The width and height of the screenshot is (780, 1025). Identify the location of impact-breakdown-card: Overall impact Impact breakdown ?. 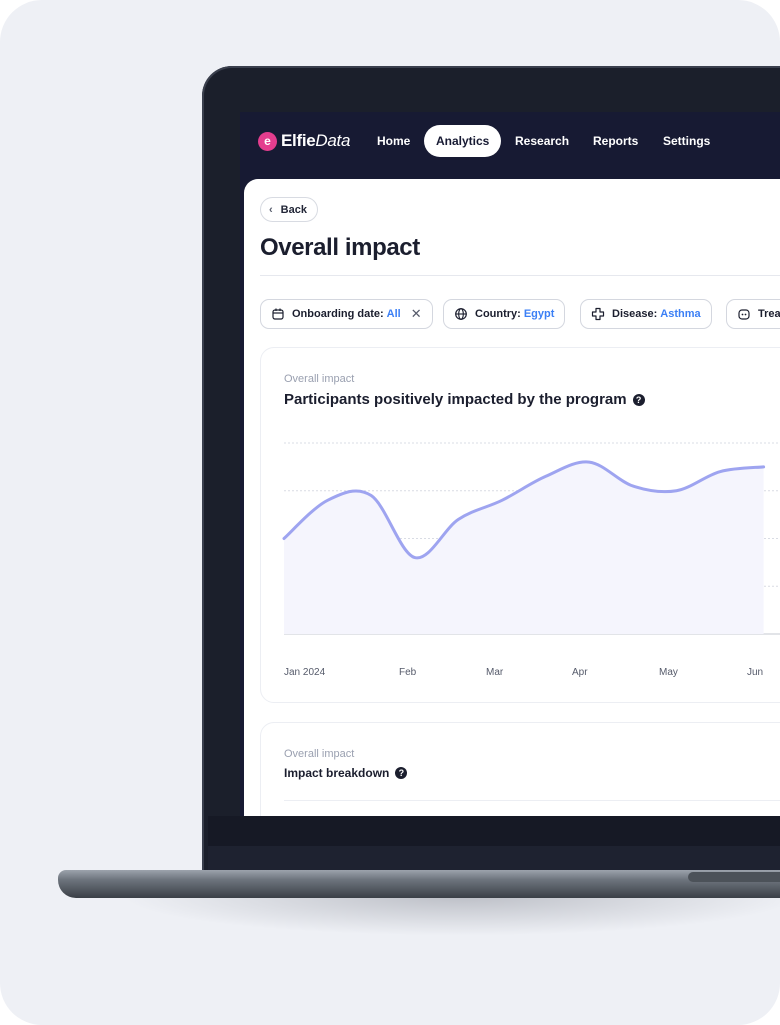
(520, 769).